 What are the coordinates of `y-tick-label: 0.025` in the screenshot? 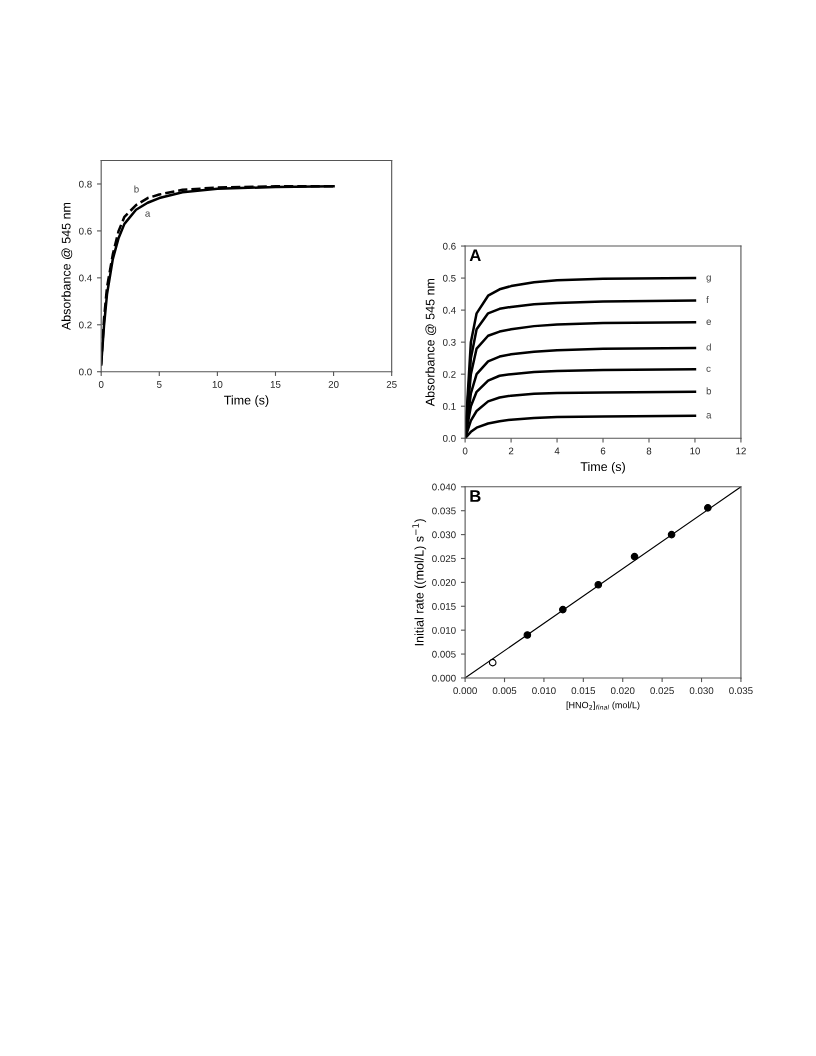 It's located at (444, 559).